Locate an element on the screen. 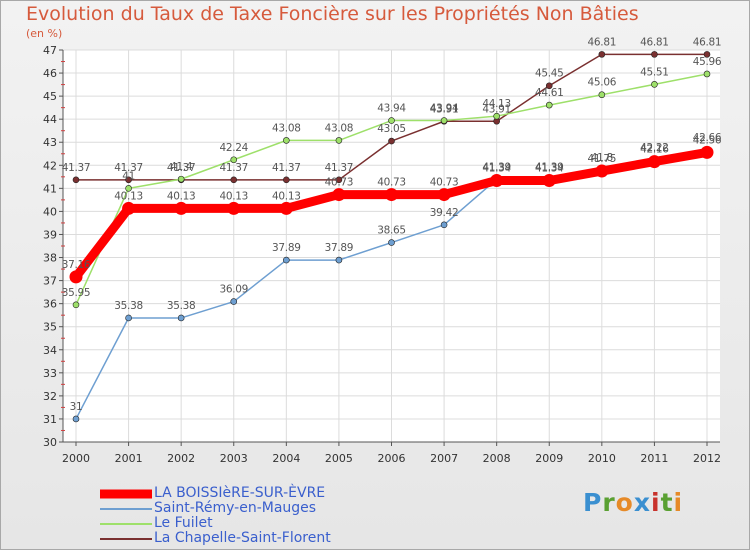 The width and height of the screenshot is (750, 550). x-tick-label: 2000 is located at coordinates (76, 458).